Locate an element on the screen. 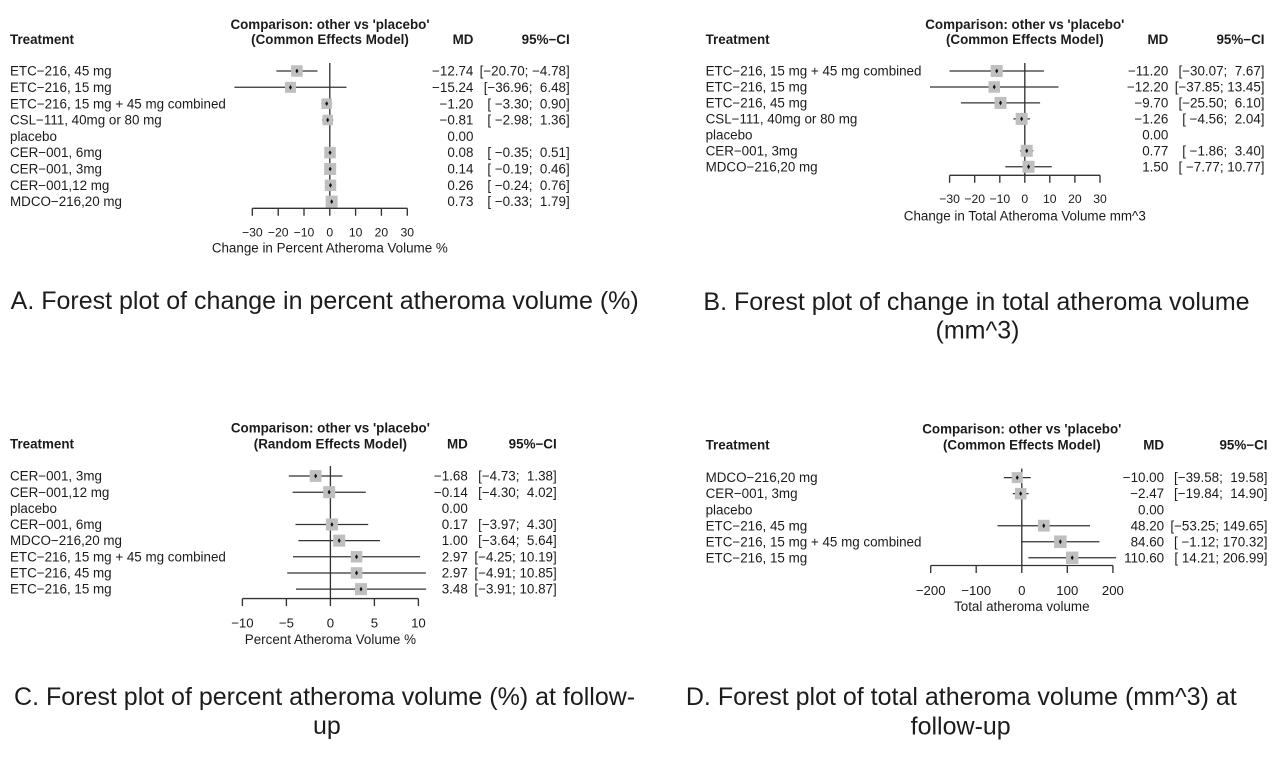  svg-text: −200 is located at coordinates (931, 590).